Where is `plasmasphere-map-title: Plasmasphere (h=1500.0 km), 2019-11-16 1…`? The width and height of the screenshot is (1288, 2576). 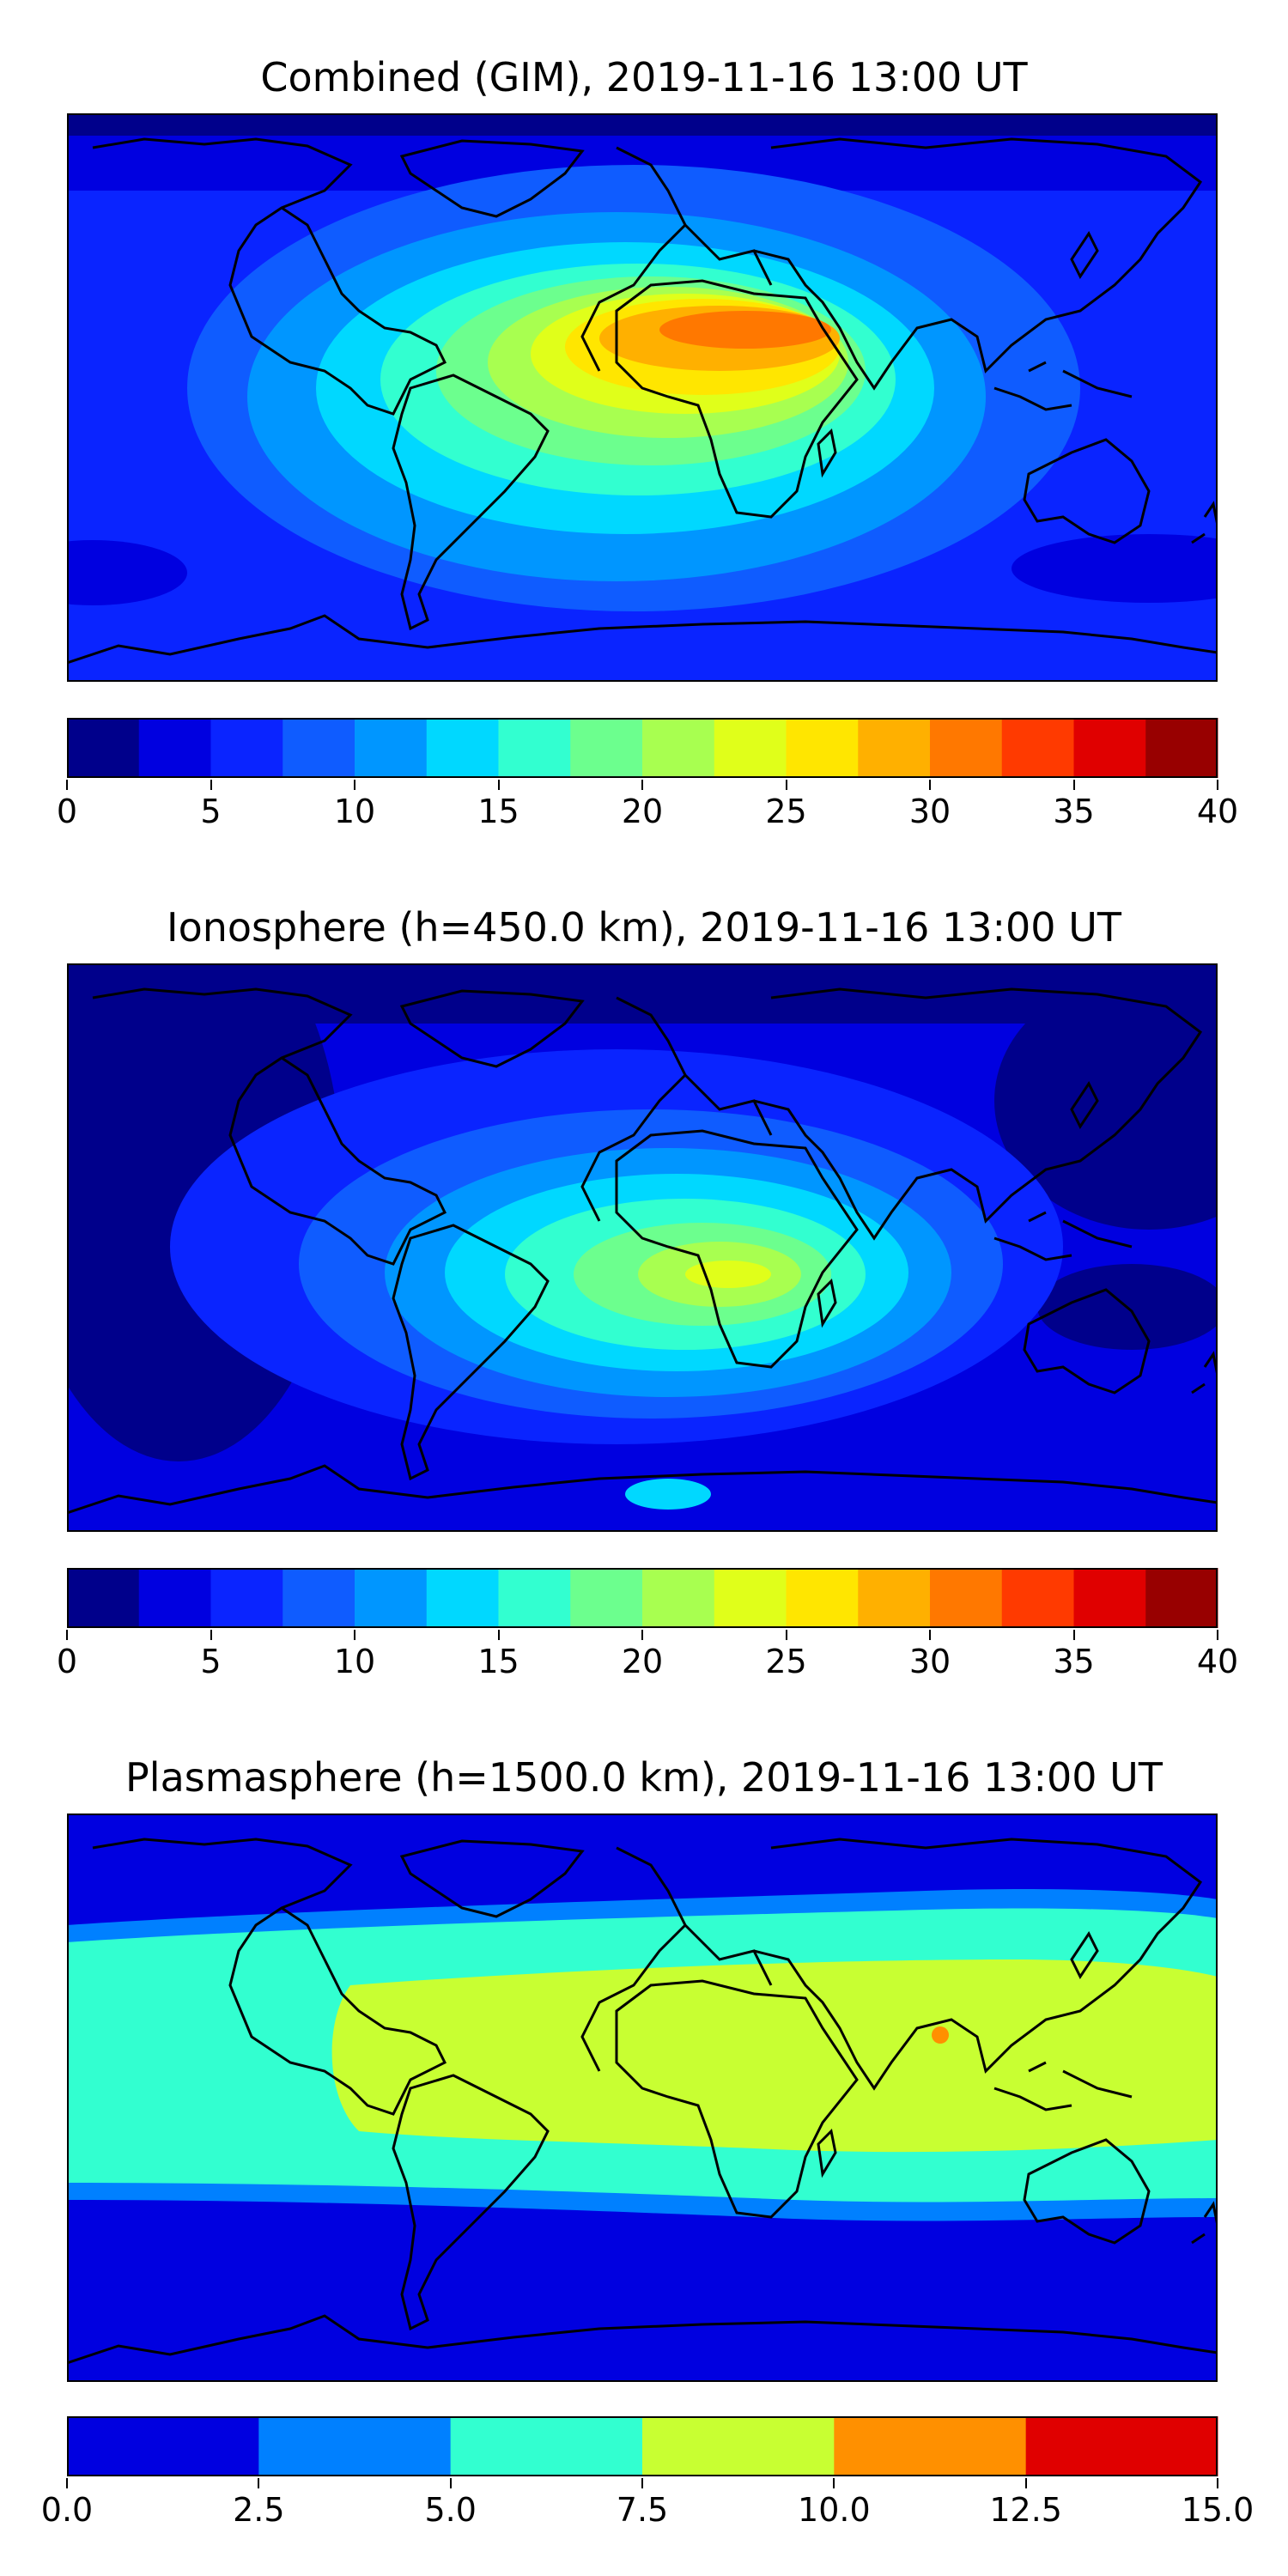 plasmasphere-map-title: Plasmasphere (h=1500.0 km), 2019-11-16 1… is located at coordinates (644, 1777).